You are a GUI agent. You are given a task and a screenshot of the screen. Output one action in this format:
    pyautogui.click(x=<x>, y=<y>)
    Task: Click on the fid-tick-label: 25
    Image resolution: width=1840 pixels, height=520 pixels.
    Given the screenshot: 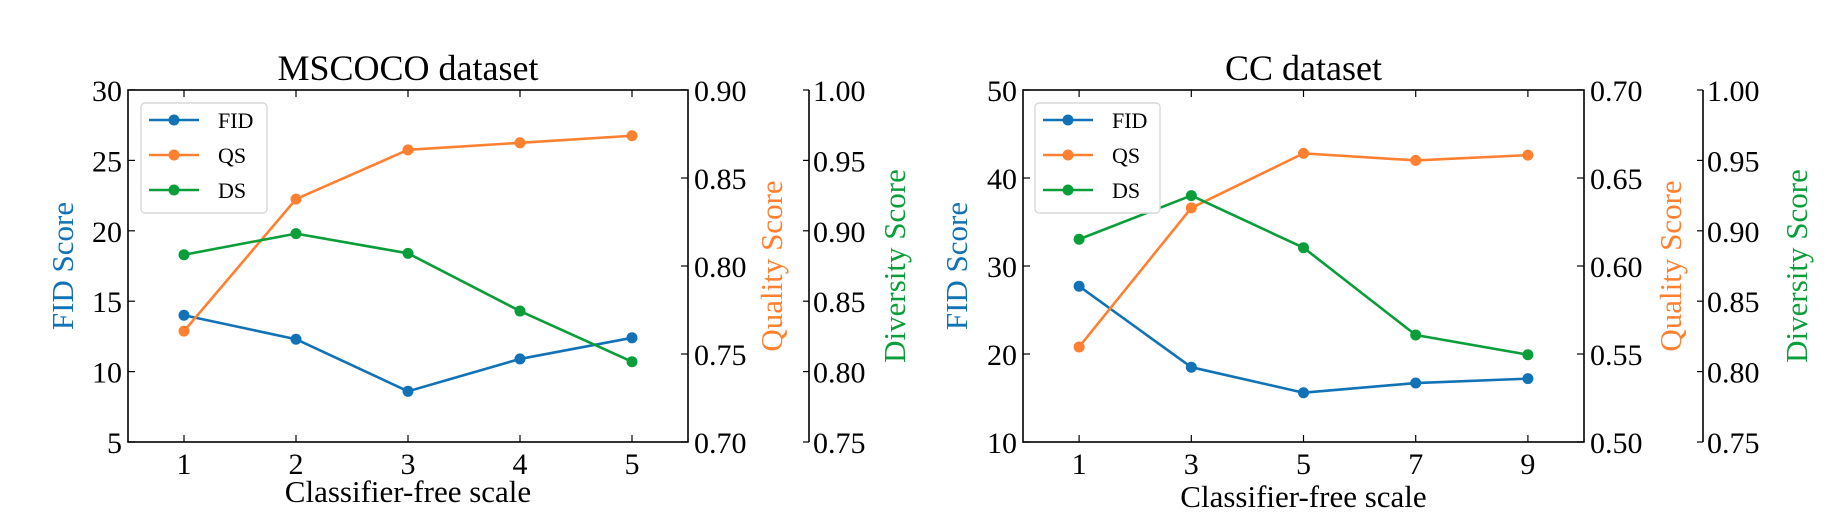 What is the action you would take?
    pyautogui.click(x=107, y=161)
    